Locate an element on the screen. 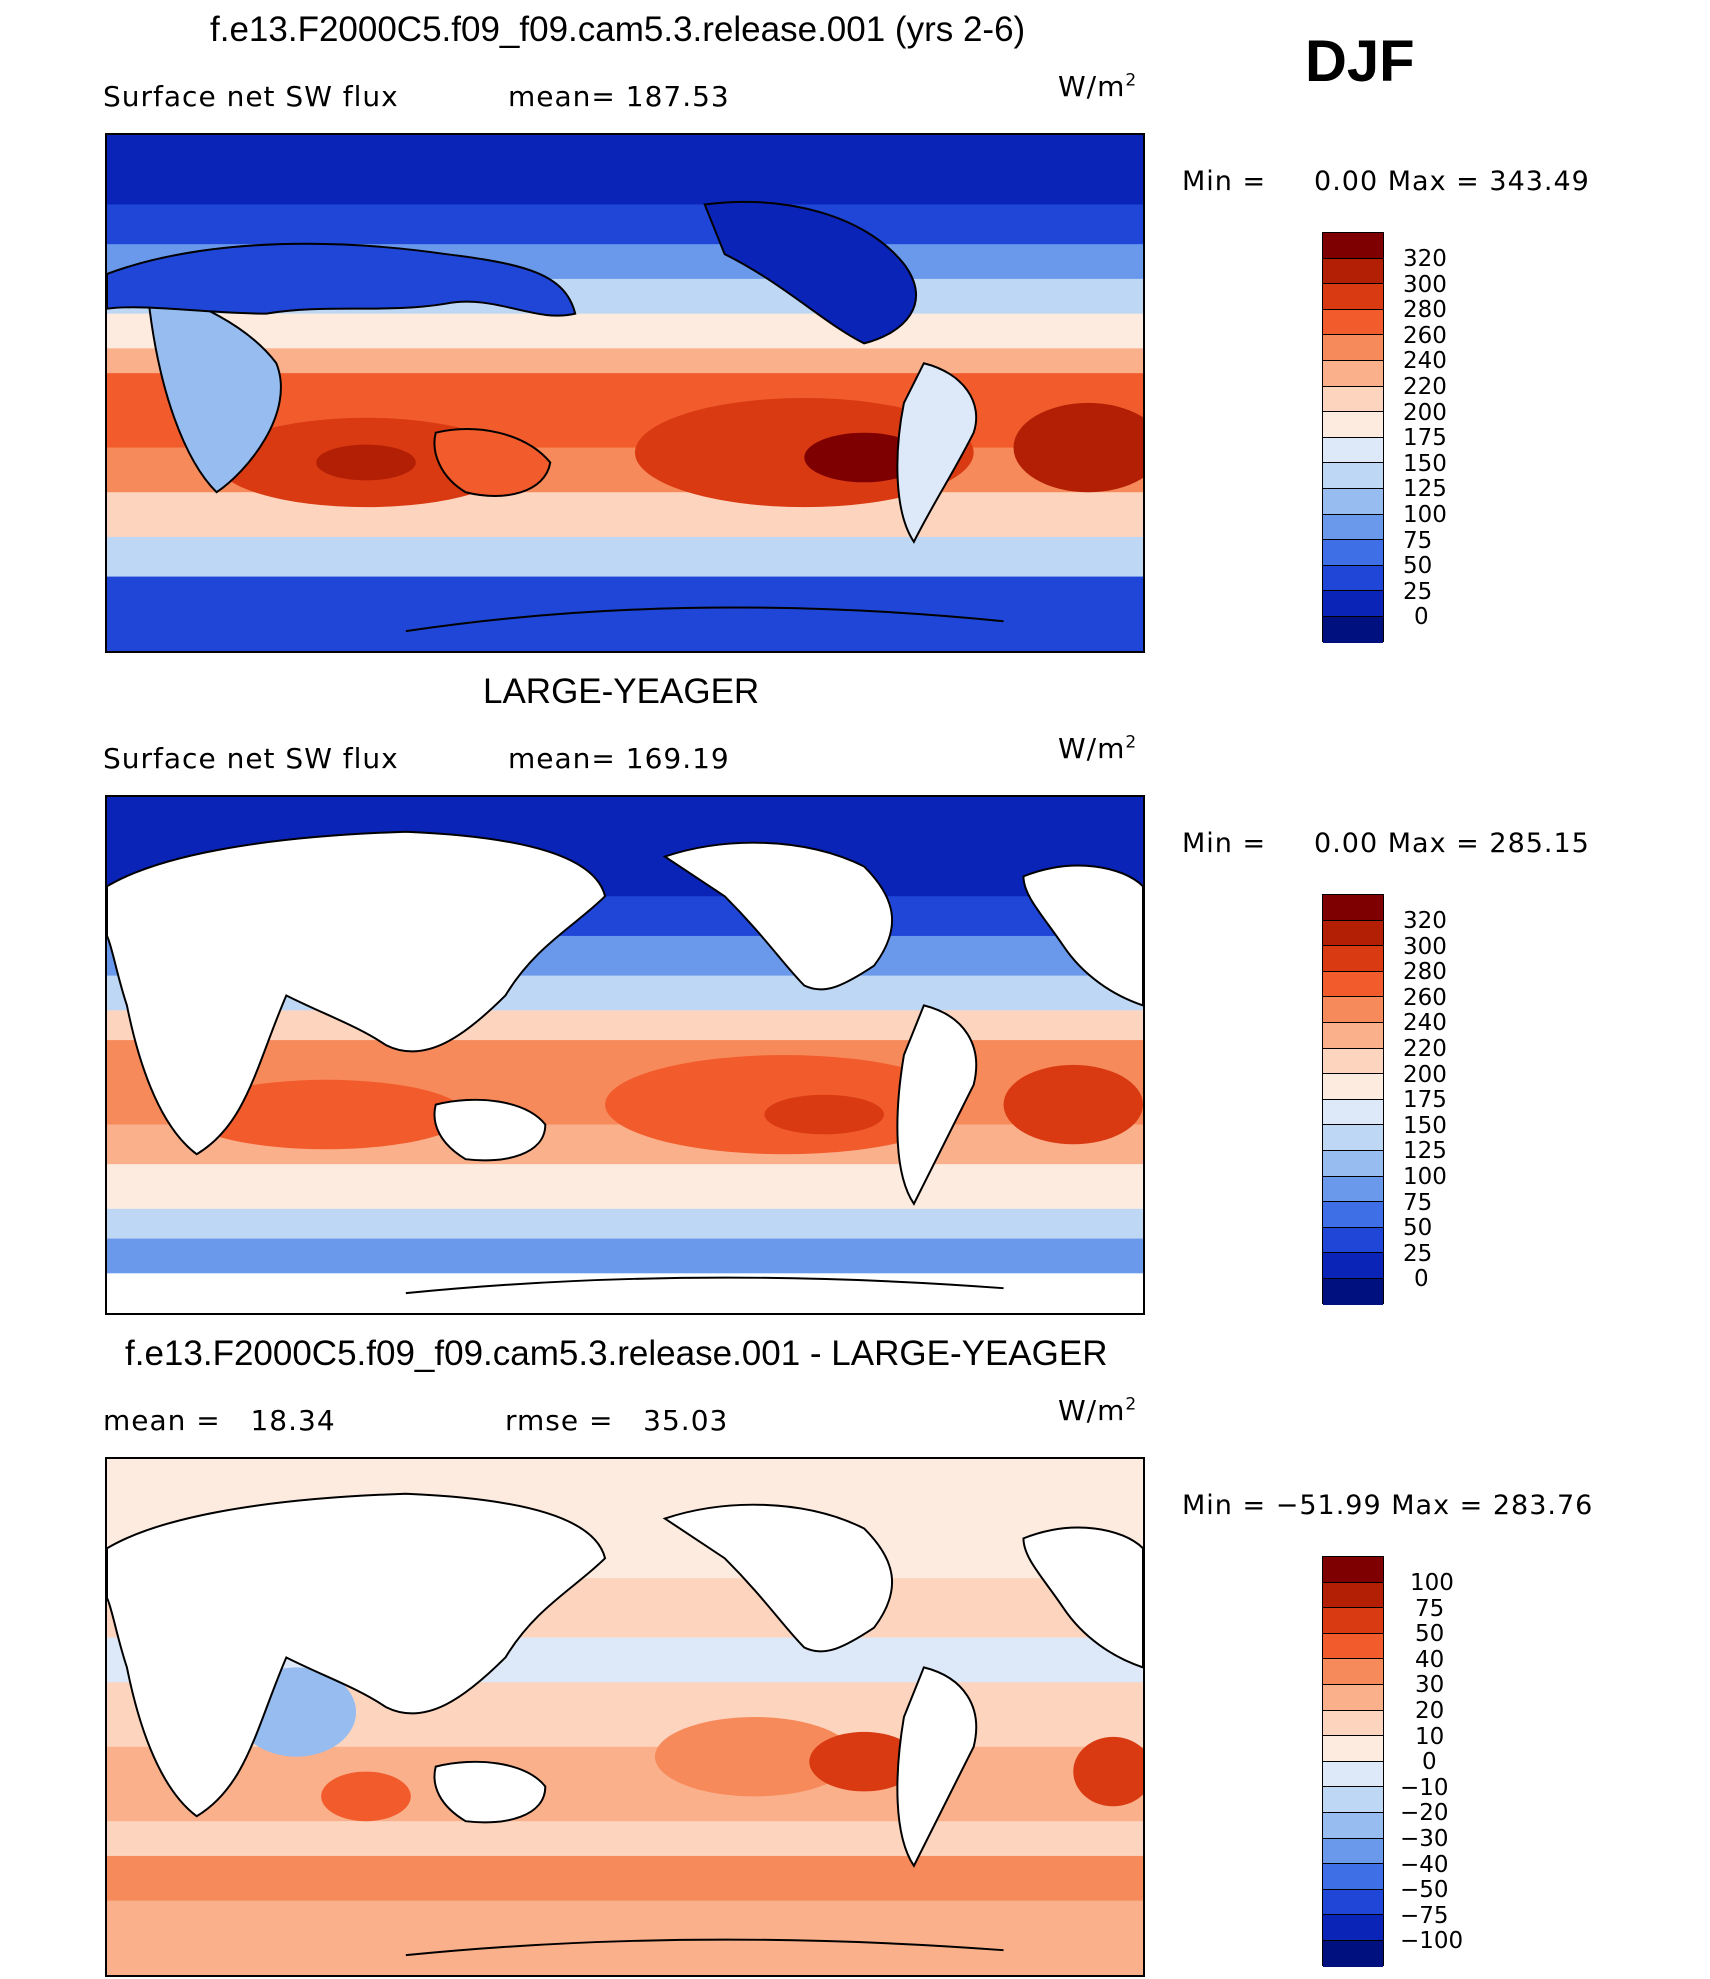 The image size is (1710, 1979). colorbar-tick: −20 is located at coordinates (1424, 1813).